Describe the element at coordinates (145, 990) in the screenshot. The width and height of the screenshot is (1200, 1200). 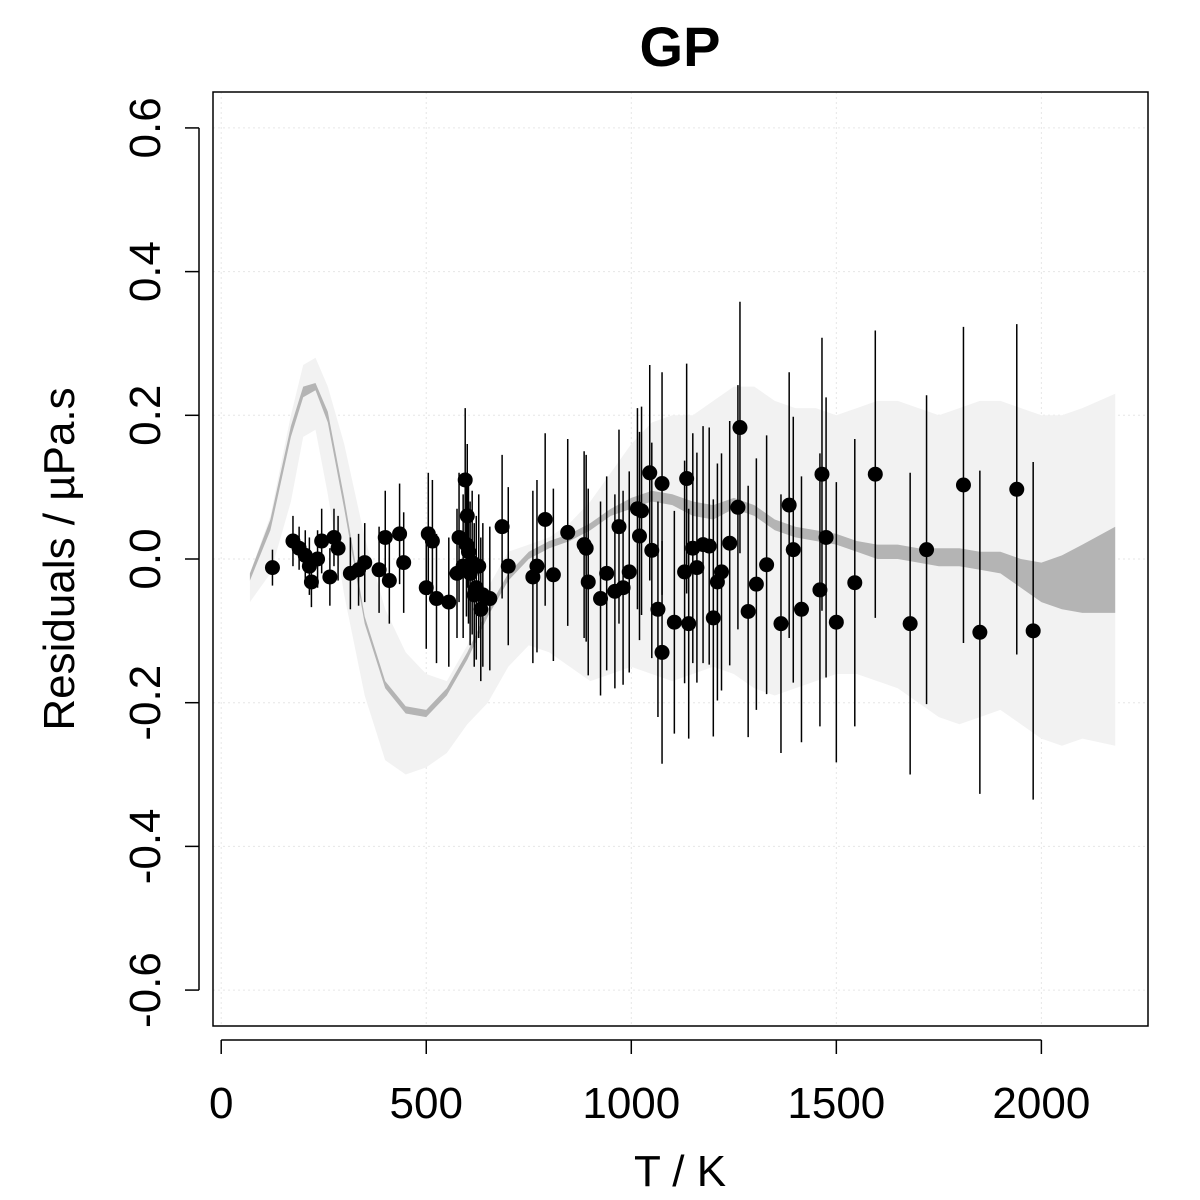
I see `y-tick-label-0: -0.6` at that location.